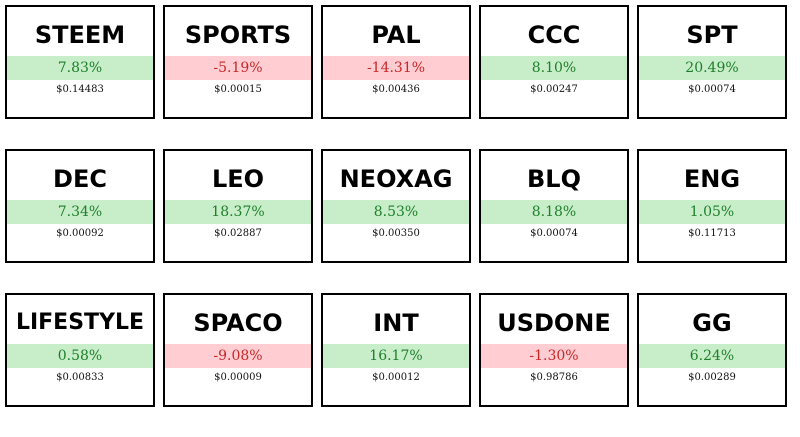  What do you see at coordinates (554, 356) in the screenshot?
I see `ticker-change: -1.30%` at bounding box center [554, 356].